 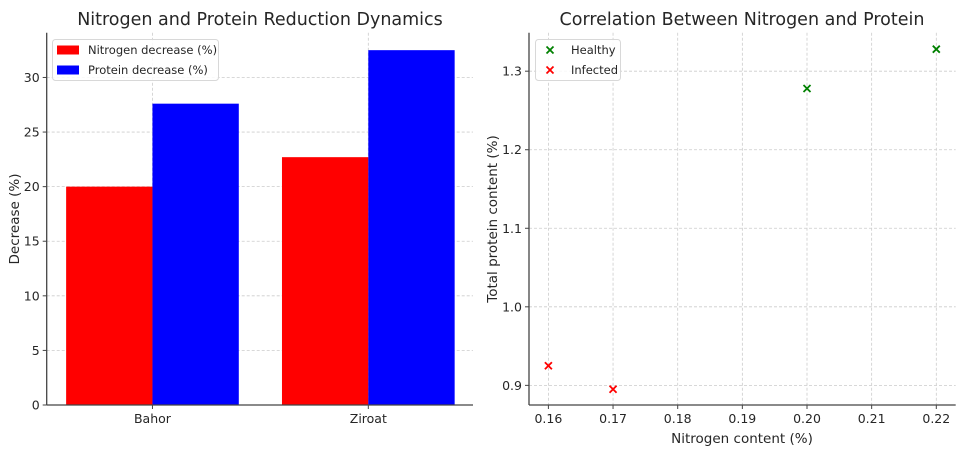 I want to click on scatter-chart-xlabel: Nitrogen content (%), so click(x=742, y=439).